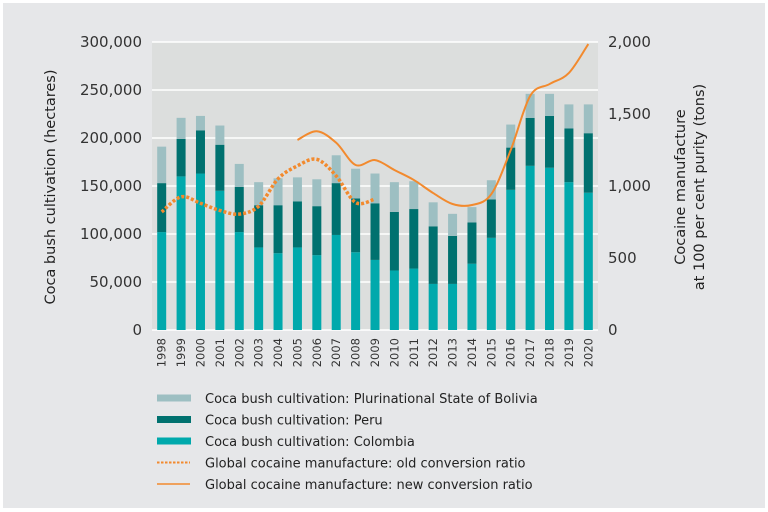  I want to click on x-tick-label: 2000, so click(200, 352).